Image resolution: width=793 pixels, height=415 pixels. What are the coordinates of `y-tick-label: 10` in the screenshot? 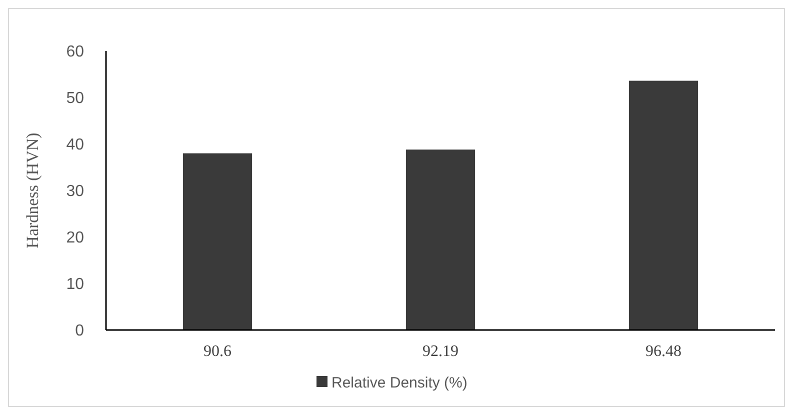 It's located at (75, 285).